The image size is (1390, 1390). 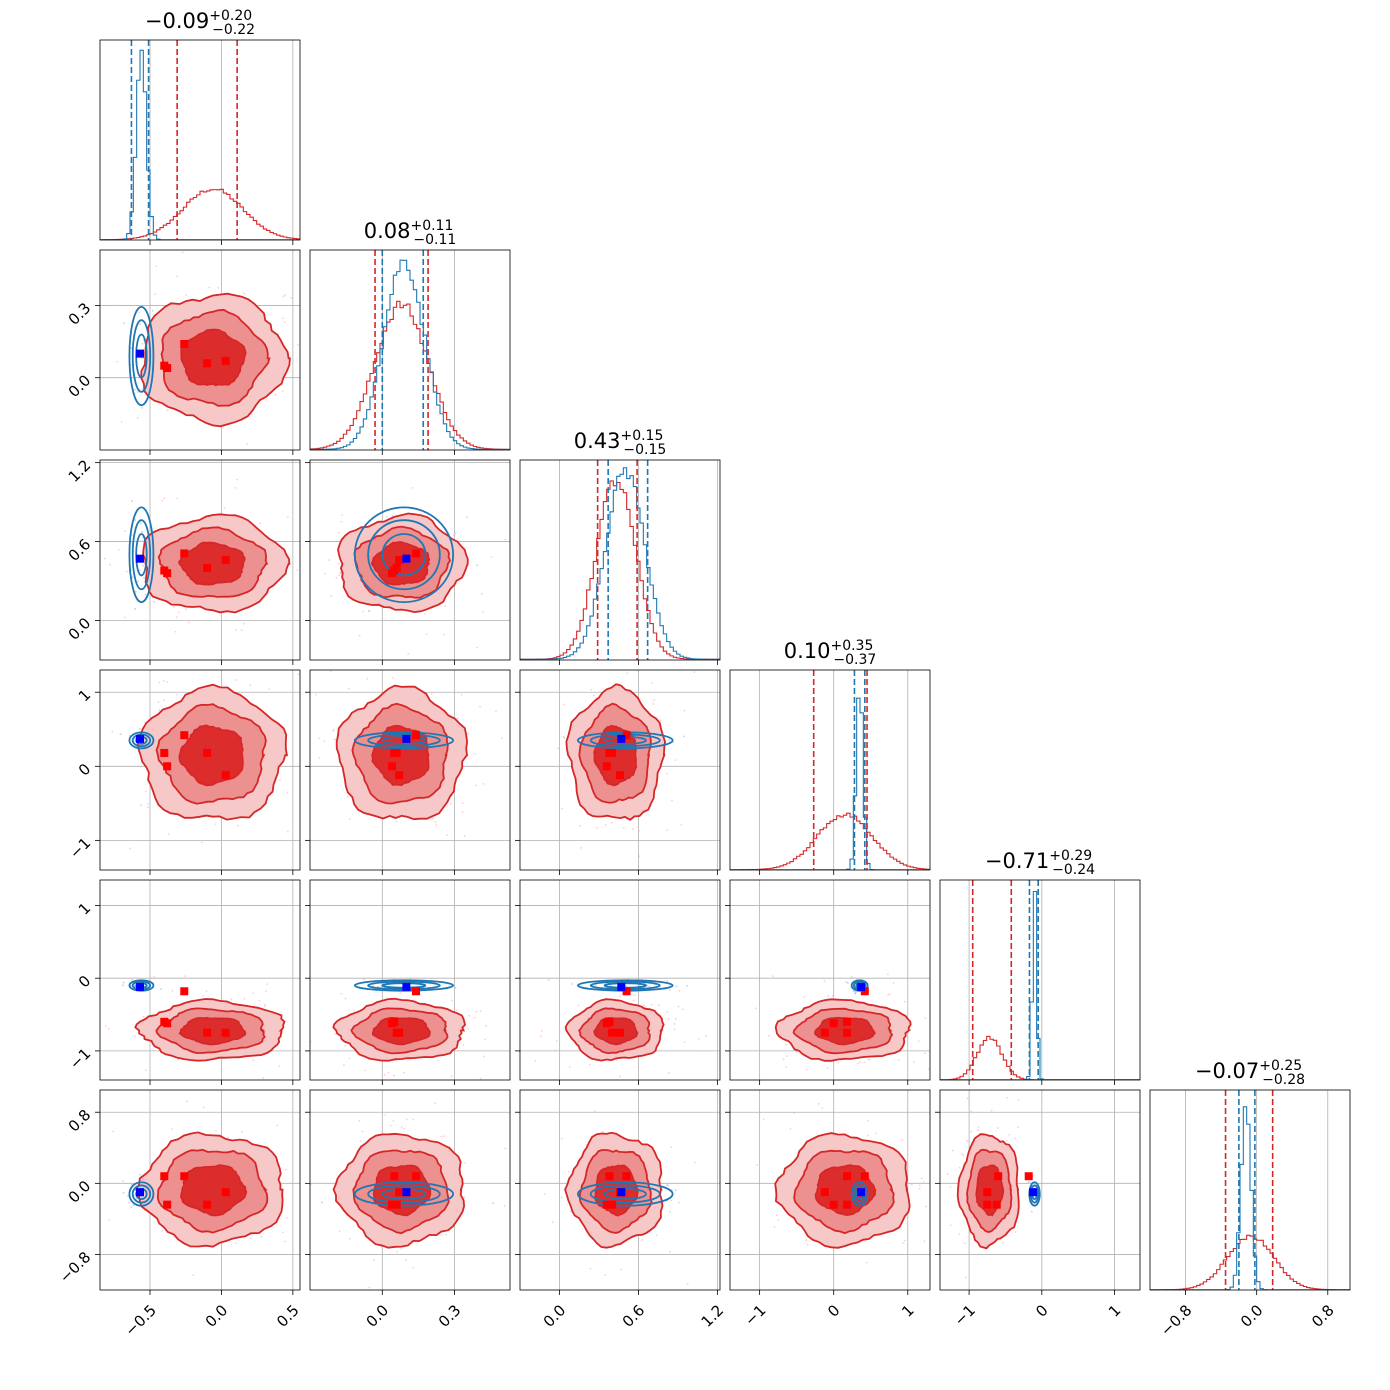 I want to click on x-tick-label: 0.5, so click(x=288, y=1316).